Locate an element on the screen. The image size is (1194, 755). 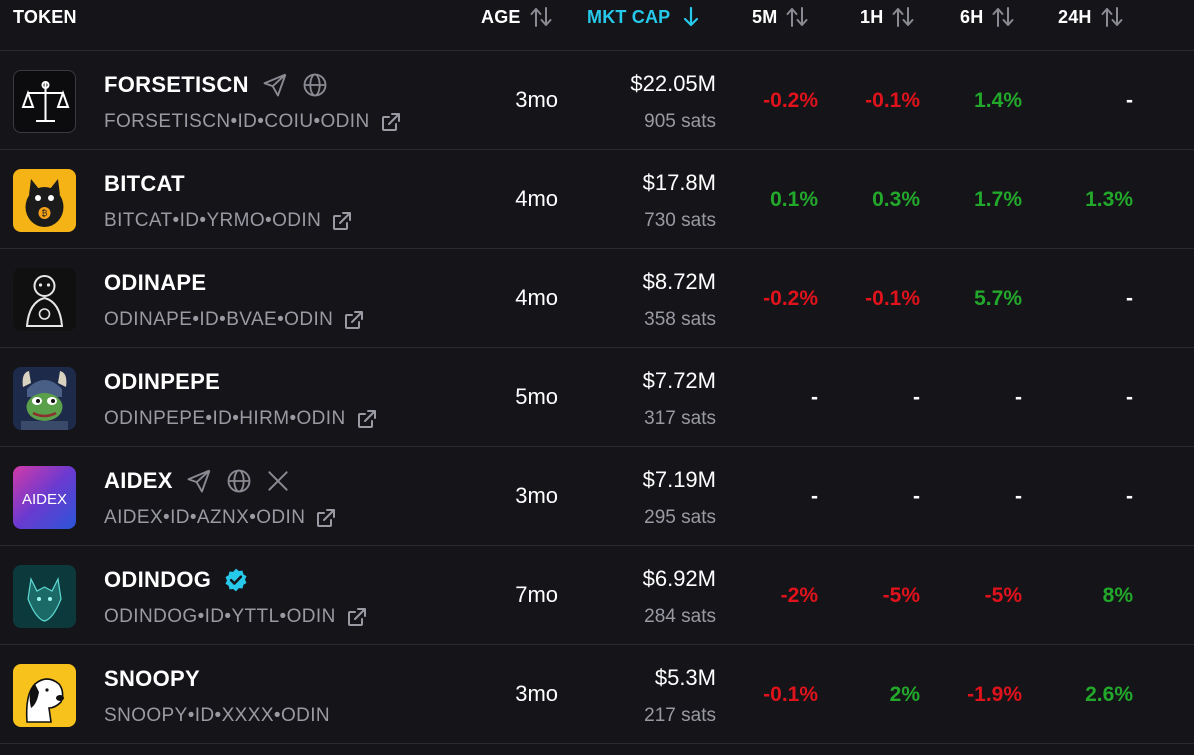
change-24h: 2.6% is located at coordinates (1109, 694).